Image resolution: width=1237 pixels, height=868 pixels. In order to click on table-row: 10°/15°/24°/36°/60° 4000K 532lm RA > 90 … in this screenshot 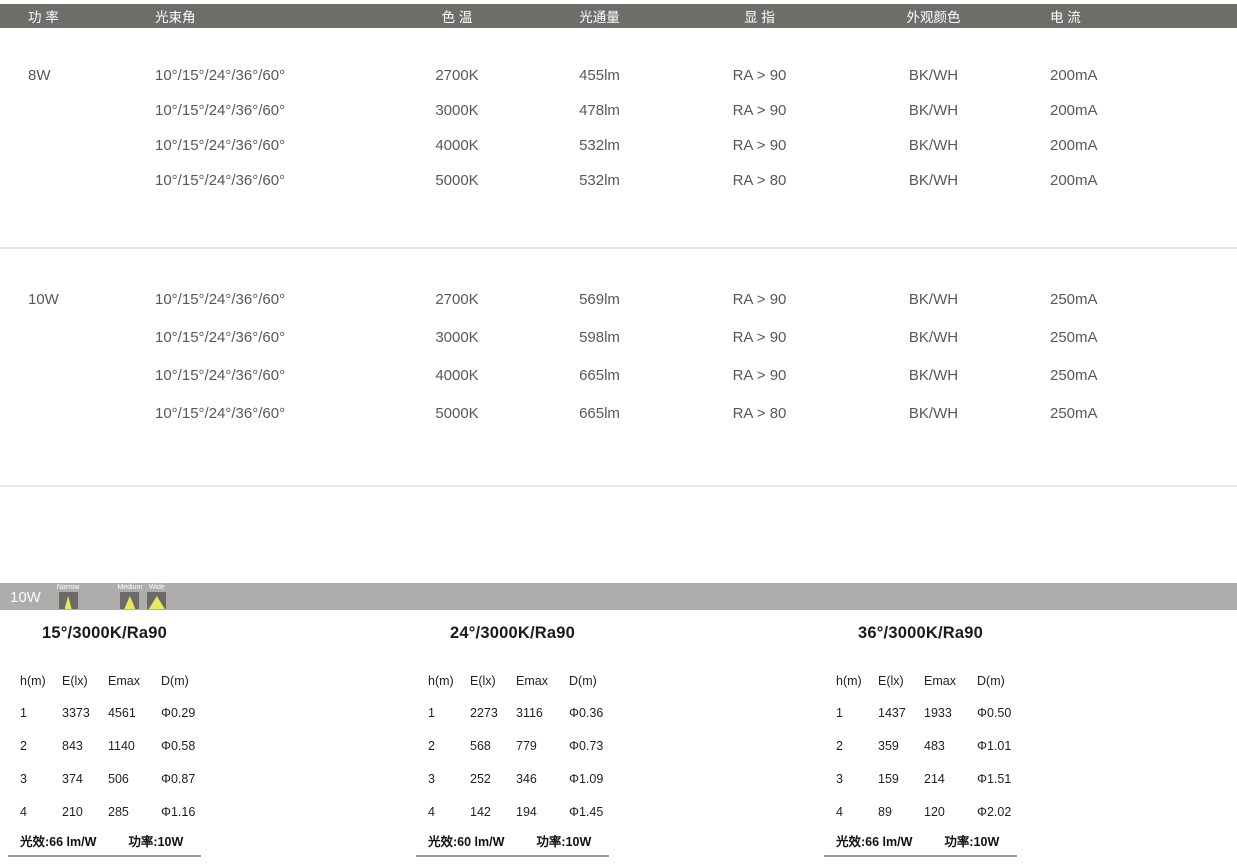, I will do `click(618, 145)`.